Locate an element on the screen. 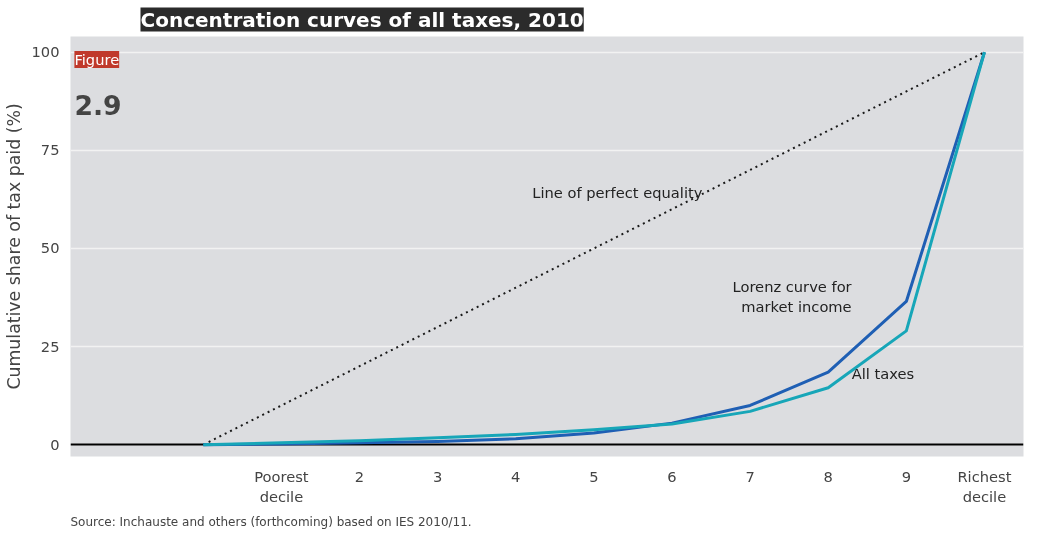 The width and height of the screenshot is (1053, 533). y-tick-label: 0 is located at coordinates (55, 444).